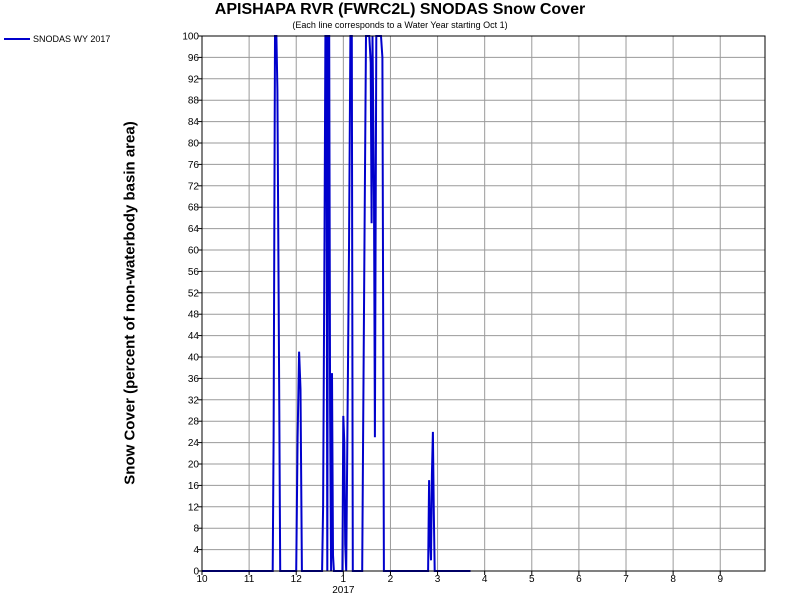 Image resolution: width=800 pixels, height=600 pixels. Describe the element at coordinates (194, 165) in the screenshot. I see `y-tick-label: 76` at that location.